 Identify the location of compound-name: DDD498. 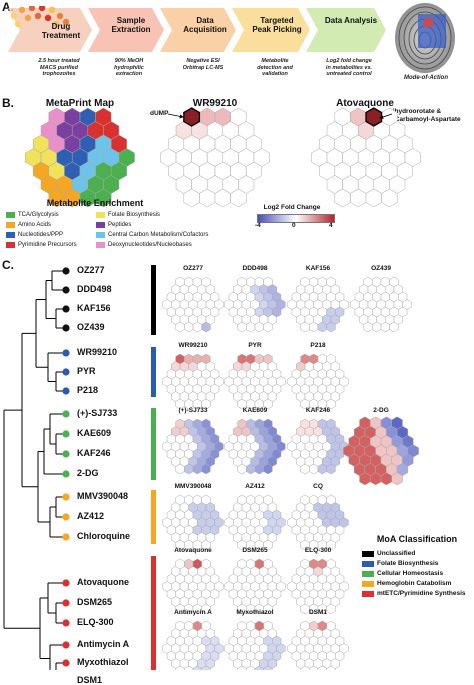
(94, 289).